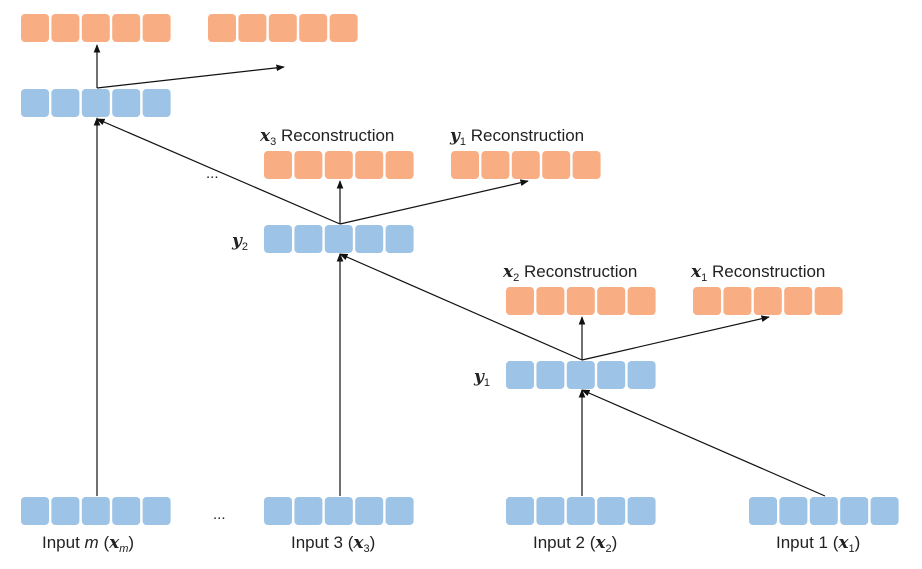 This screenshot has height=569, width=922. I want to click on reconstruction-vector-x2, so click(581, 301).